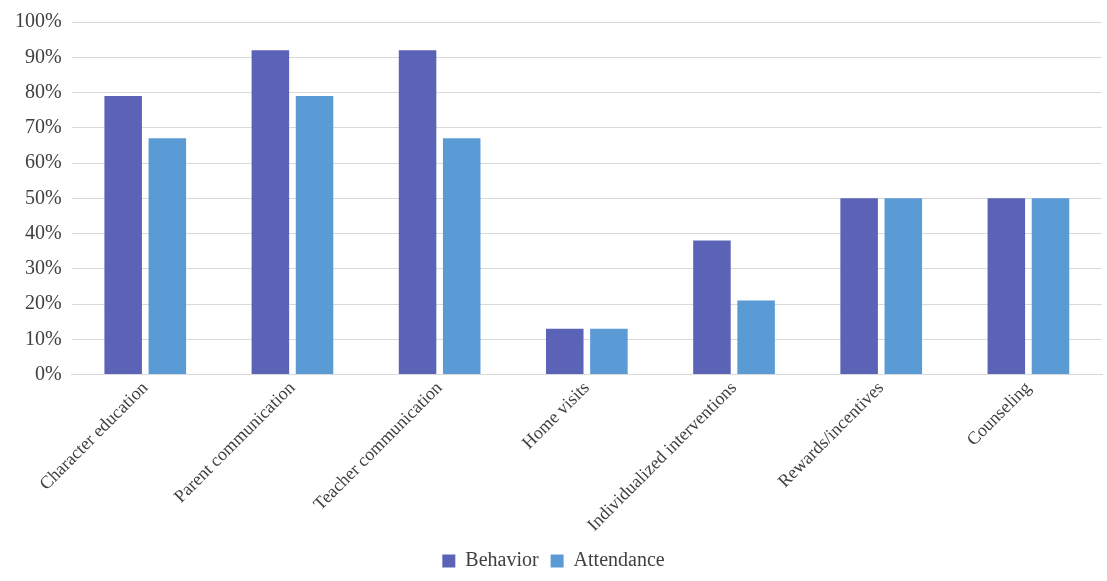 The height and width of the screenshot is (581, 1107). What do you see at coordinates (43, 90) in the screenshot?
I see `y-tick-label: 80%` at bounding box center [43, 90].